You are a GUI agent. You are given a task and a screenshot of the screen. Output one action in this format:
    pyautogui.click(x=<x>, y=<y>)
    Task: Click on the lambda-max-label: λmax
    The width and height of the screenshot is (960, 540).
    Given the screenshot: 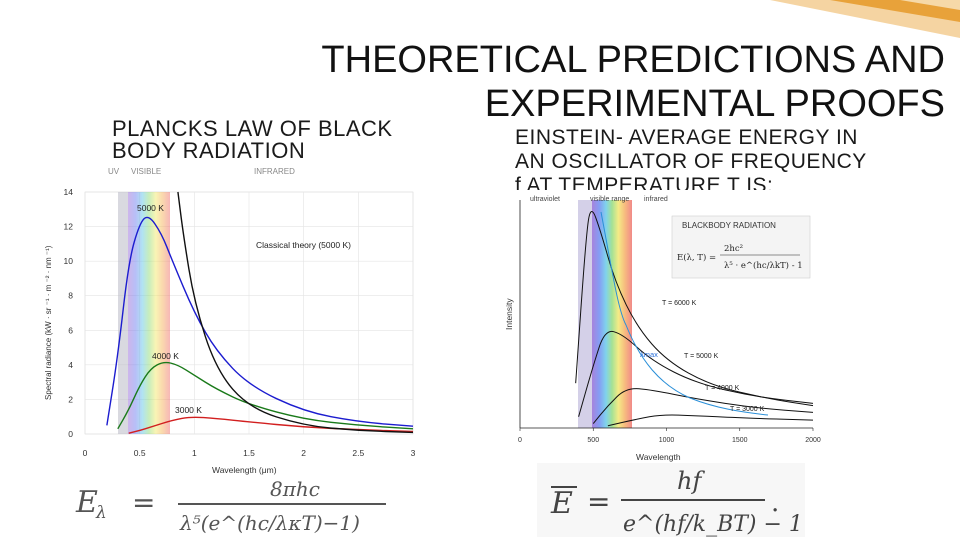 What is the action you would take?
    pyautogui.click(x=649, y=354)
    